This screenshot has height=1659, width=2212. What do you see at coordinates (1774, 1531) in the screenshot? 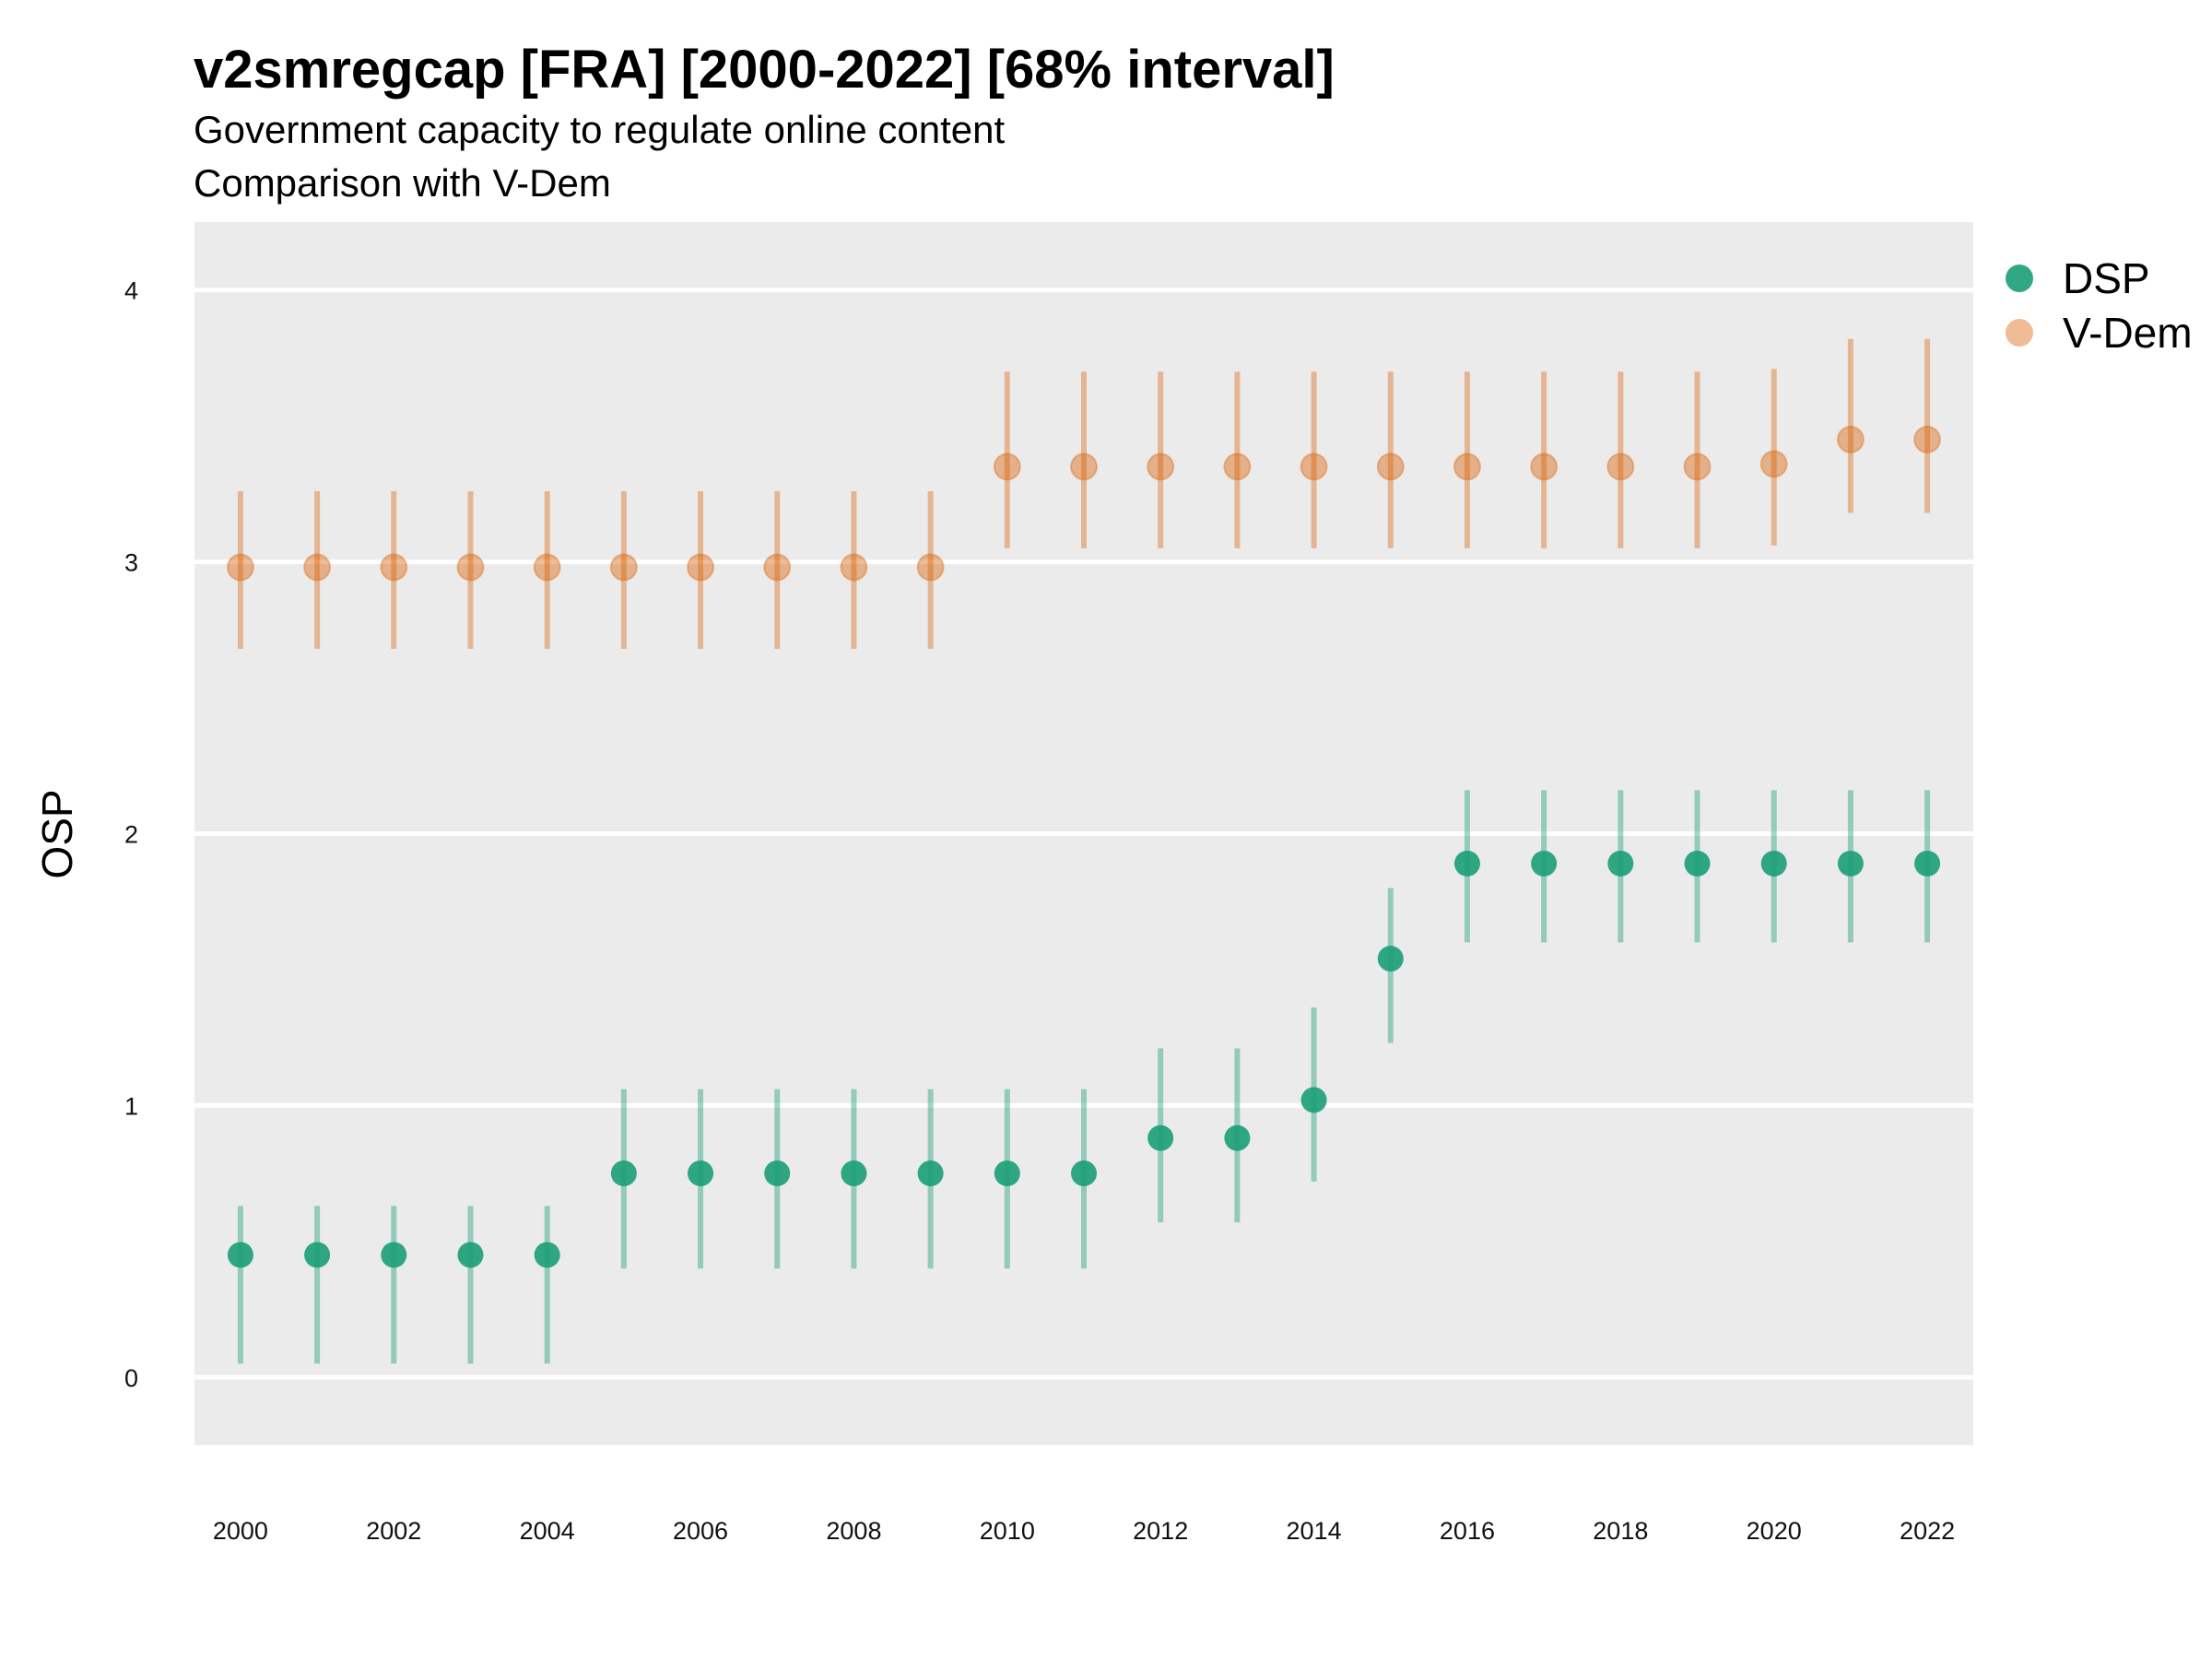
I see `x-tick-label: 2020` at bounding box center [1774, 1531].